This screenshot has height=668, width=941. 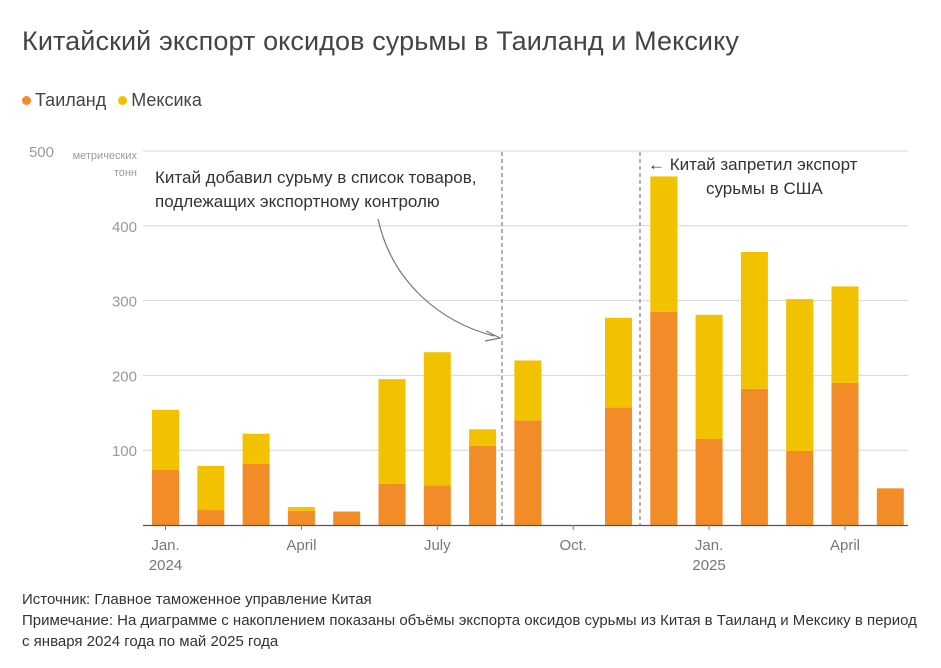 What do you see at coordinates (166, 100) in the screenshot?
I see `legend-label-mexico: Мексика` at bounding box center [166, 100].